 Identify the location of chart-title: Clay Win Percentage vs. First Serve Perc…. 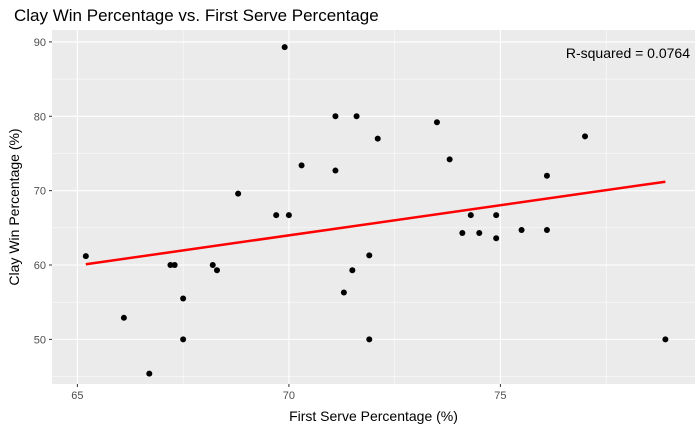
(196, 15).